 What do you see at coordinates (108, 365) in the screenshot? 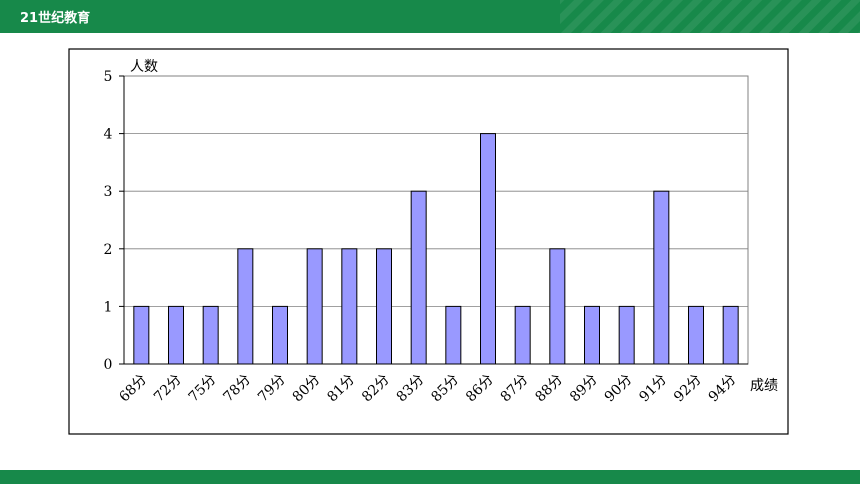
I see `y-tick-label: 0` at bounding box center [108, 365].